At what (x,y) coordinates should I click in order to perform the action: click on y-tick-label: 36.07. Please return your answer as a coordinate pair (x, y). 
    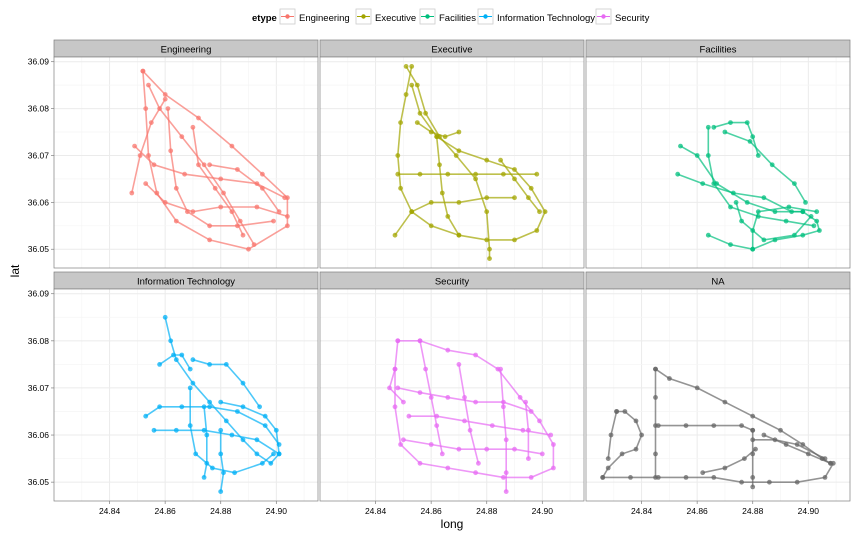
    Looking at the image, I should click on (39, 388).